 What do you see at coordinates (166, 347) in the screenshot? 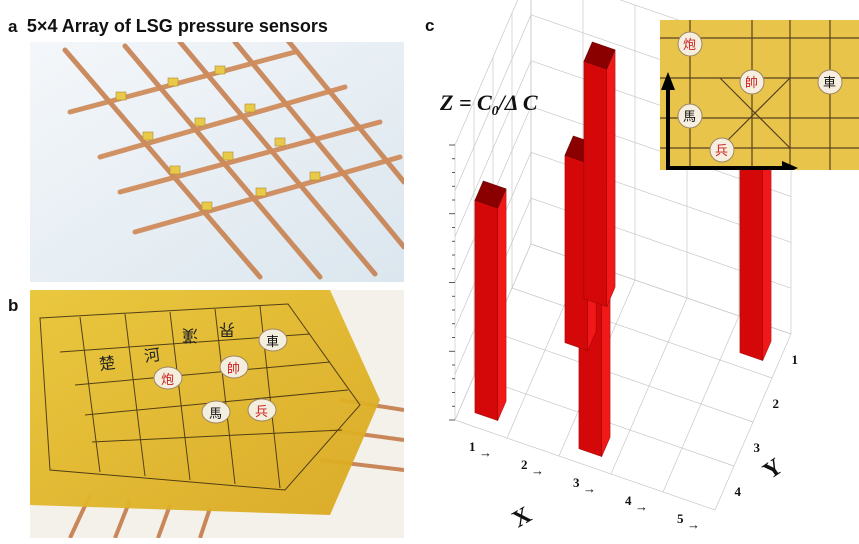
I see `river-text: 楚 河 漢 界` at bounding box center [166, 347].